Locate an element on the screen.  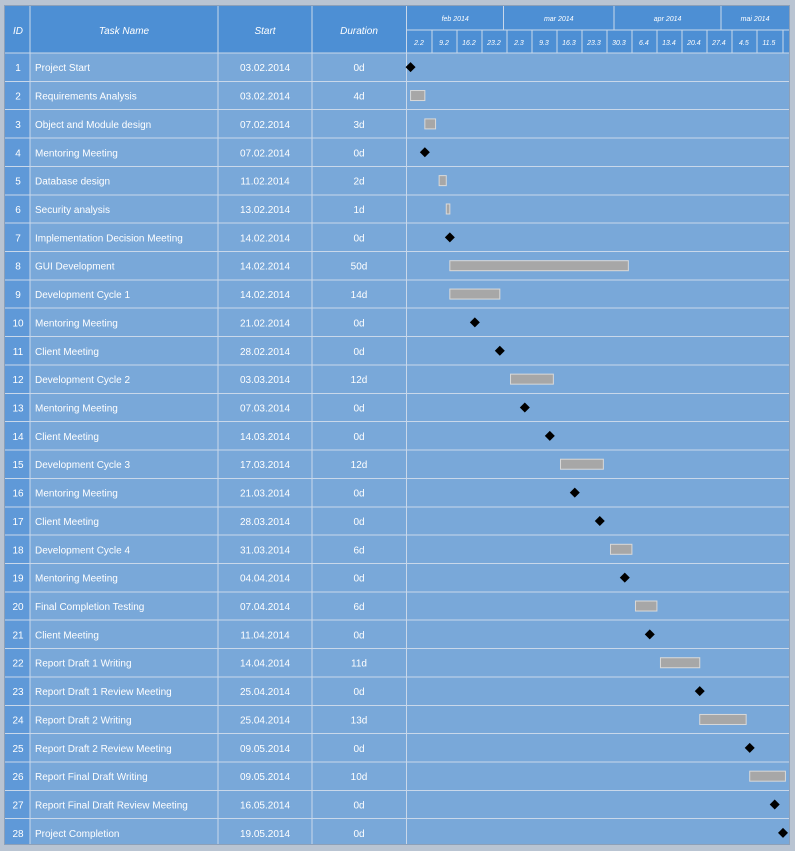
week-label: 9.3 is located at coordinates (544, 43).